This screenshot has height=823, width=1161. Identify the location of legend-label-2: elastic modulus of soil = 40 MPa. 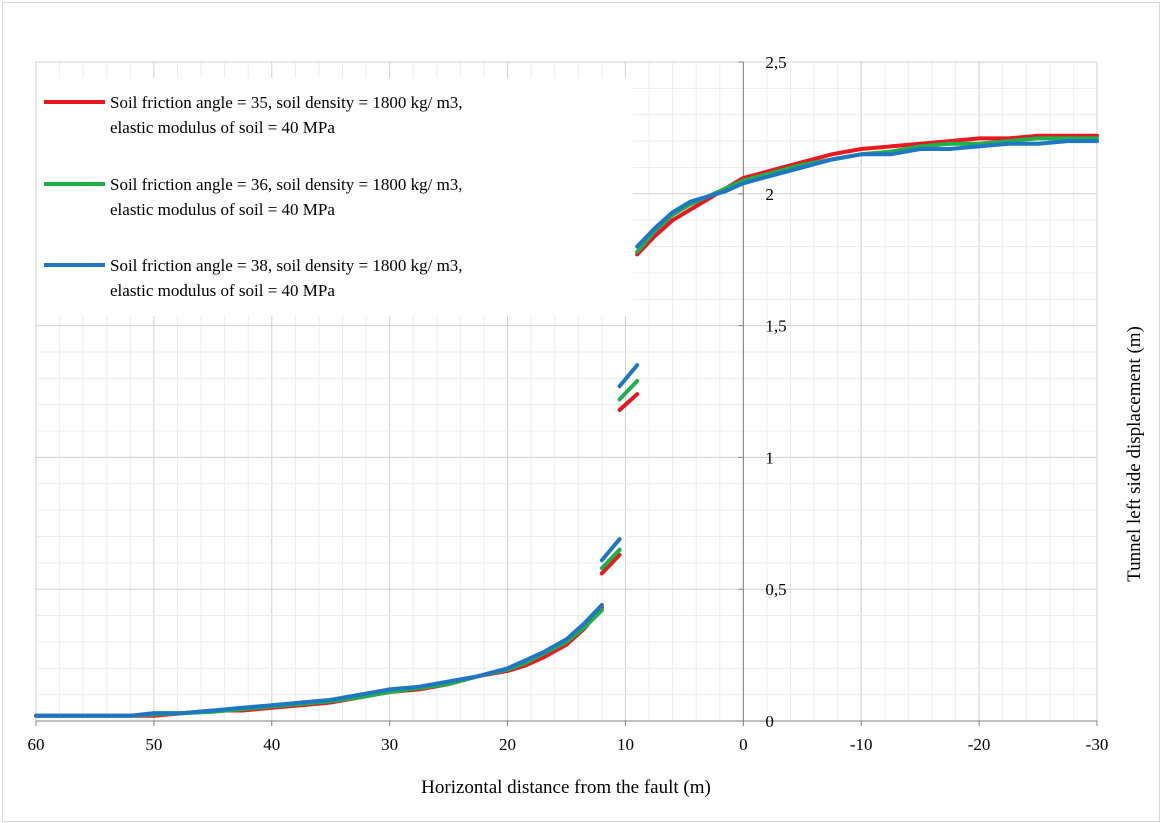
(222, 209).